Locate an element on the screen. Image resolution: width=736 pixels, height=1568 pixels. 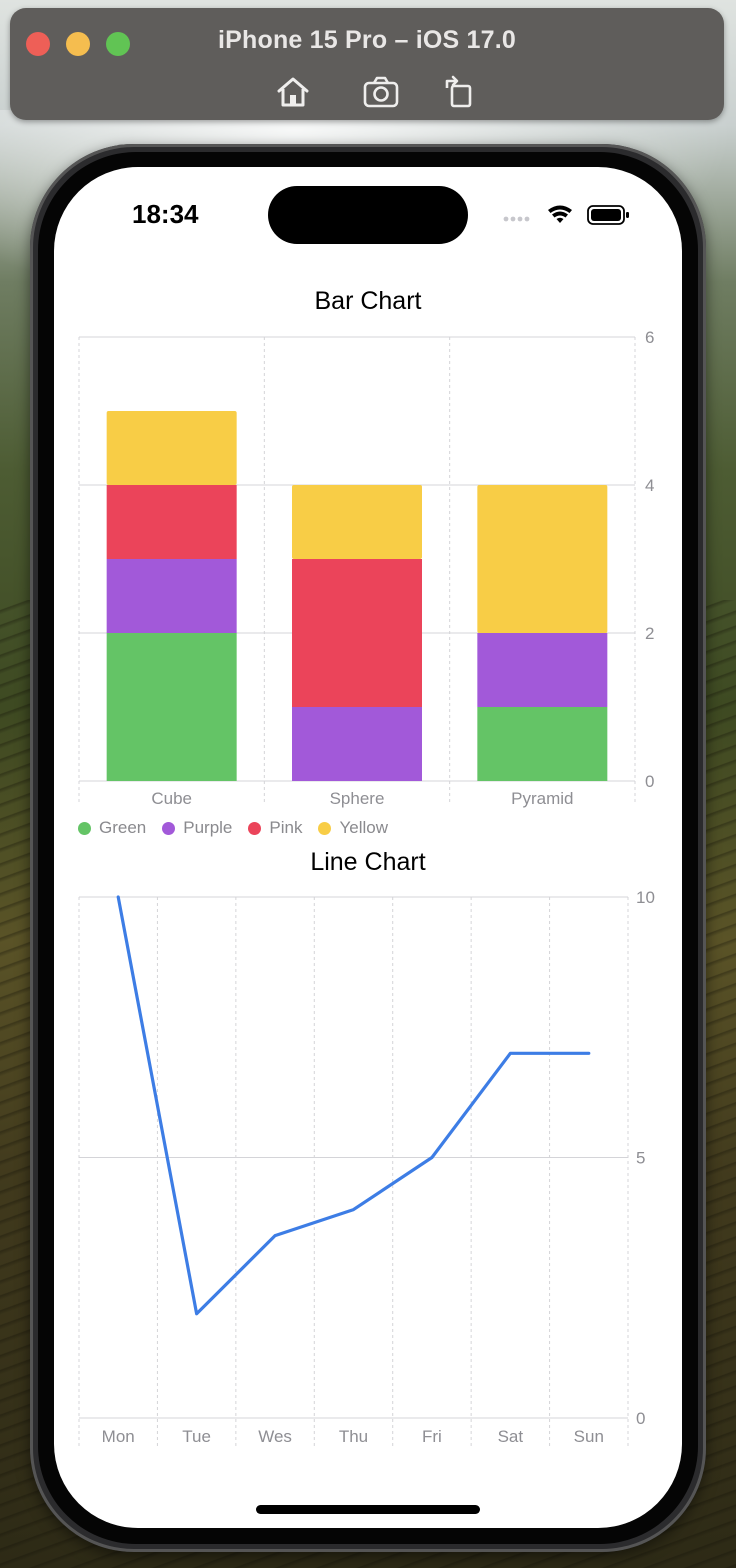
bar-y-tick-label: 4 is located at coordinates (649, 485).